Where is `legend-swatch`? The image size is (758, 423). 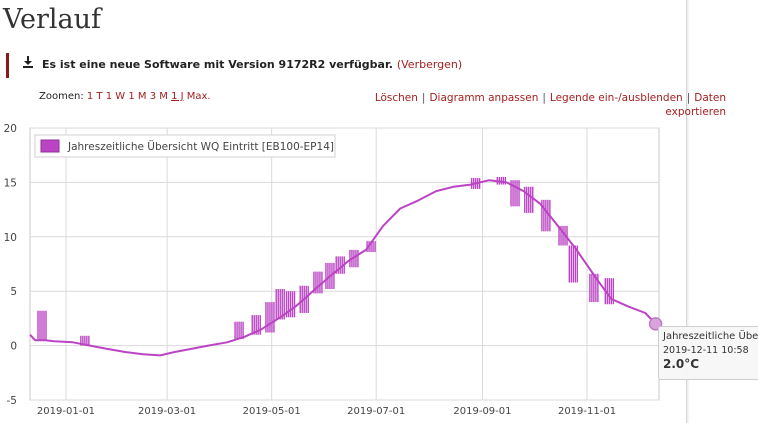 legend-swatch is located at coordinates (50, 146).